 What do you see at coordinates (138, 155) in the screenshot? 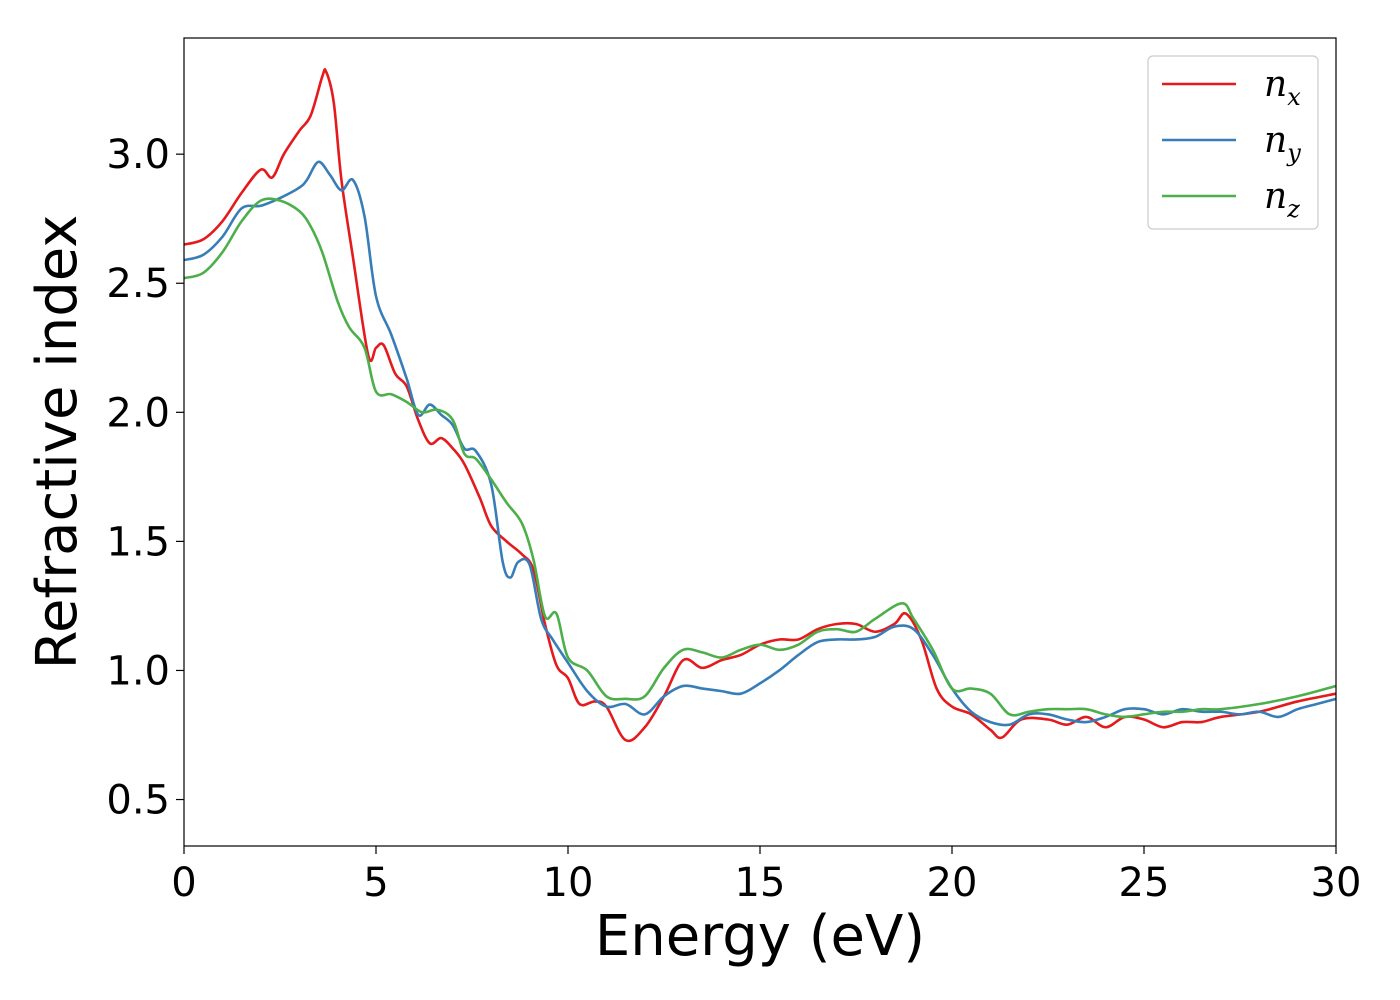
I see `y-tick-label: 3.0` at bounding box center [138, 155].